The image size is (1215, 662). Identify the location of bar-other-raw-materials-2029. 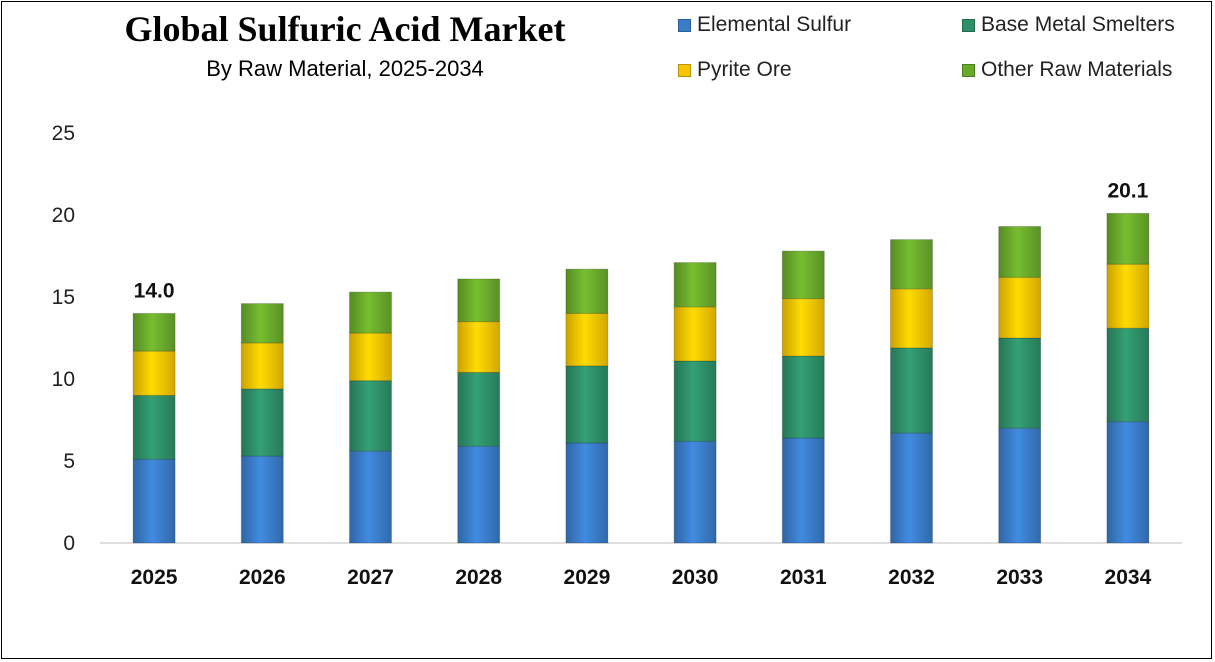
(587, 291).